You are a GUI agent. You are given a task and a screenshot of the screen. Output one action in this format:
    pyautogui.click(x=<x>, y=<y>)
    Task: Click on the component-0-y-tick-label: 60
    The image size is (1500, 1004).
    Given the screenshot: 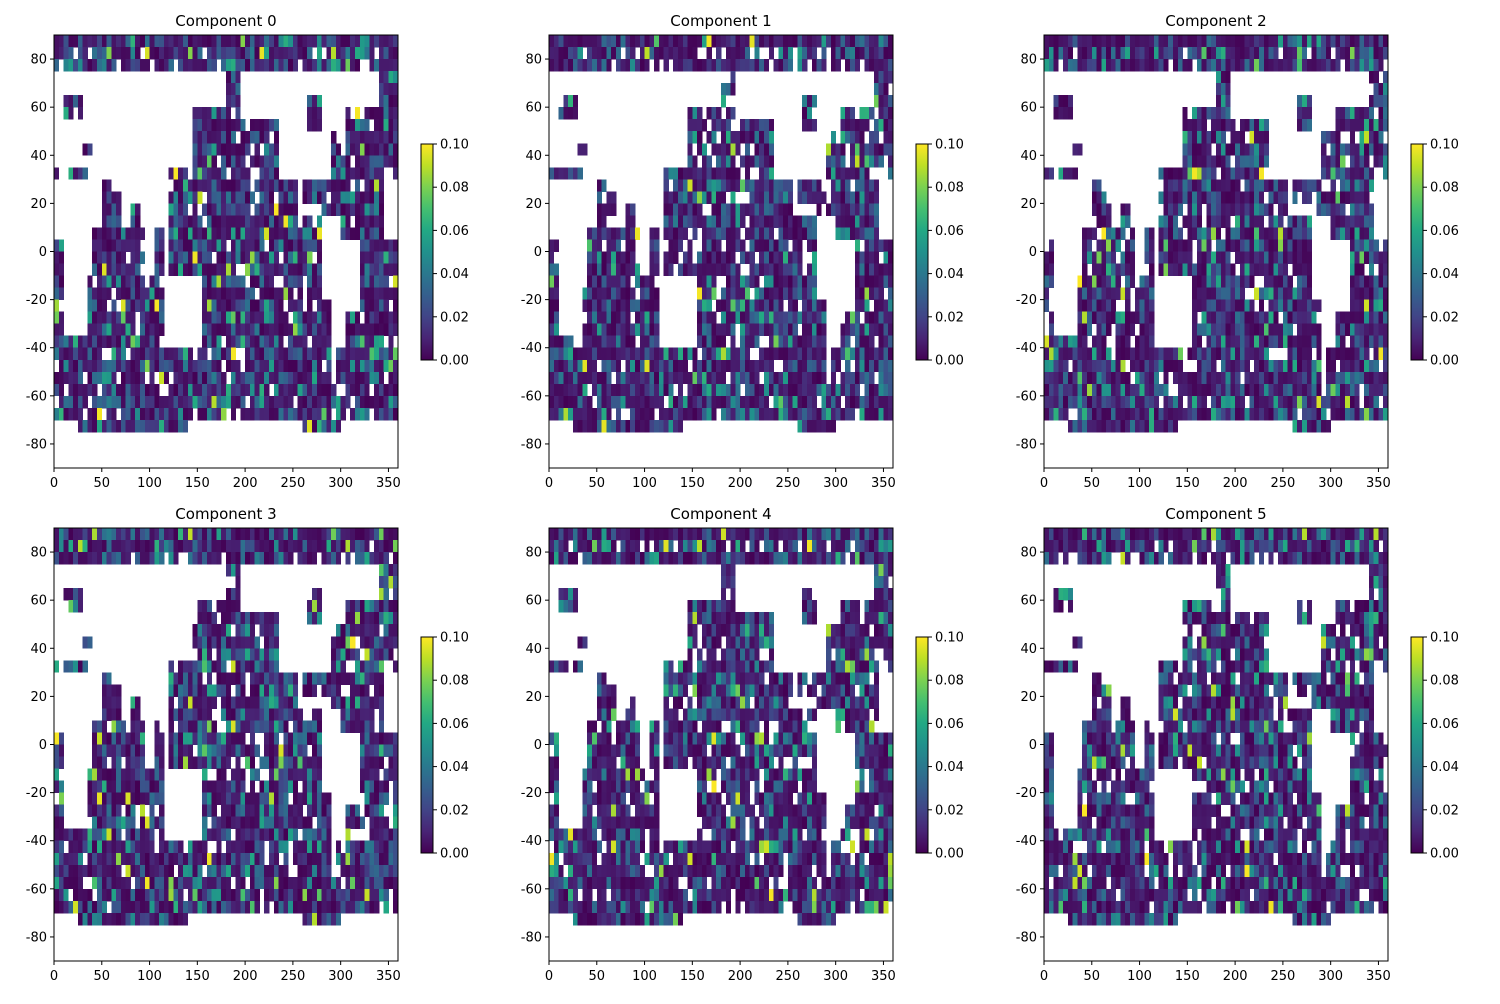 What is the action you would take?
    pyautogui.click(x=38, y=108)
    